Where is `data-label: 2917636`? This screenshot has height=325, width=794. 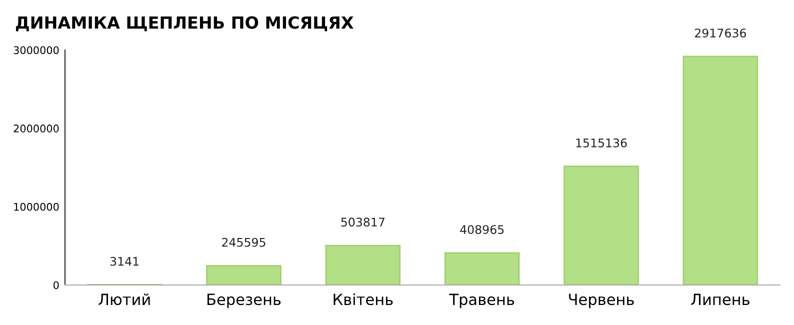
data-label: 2917636 is located at coordinates (720, 33).